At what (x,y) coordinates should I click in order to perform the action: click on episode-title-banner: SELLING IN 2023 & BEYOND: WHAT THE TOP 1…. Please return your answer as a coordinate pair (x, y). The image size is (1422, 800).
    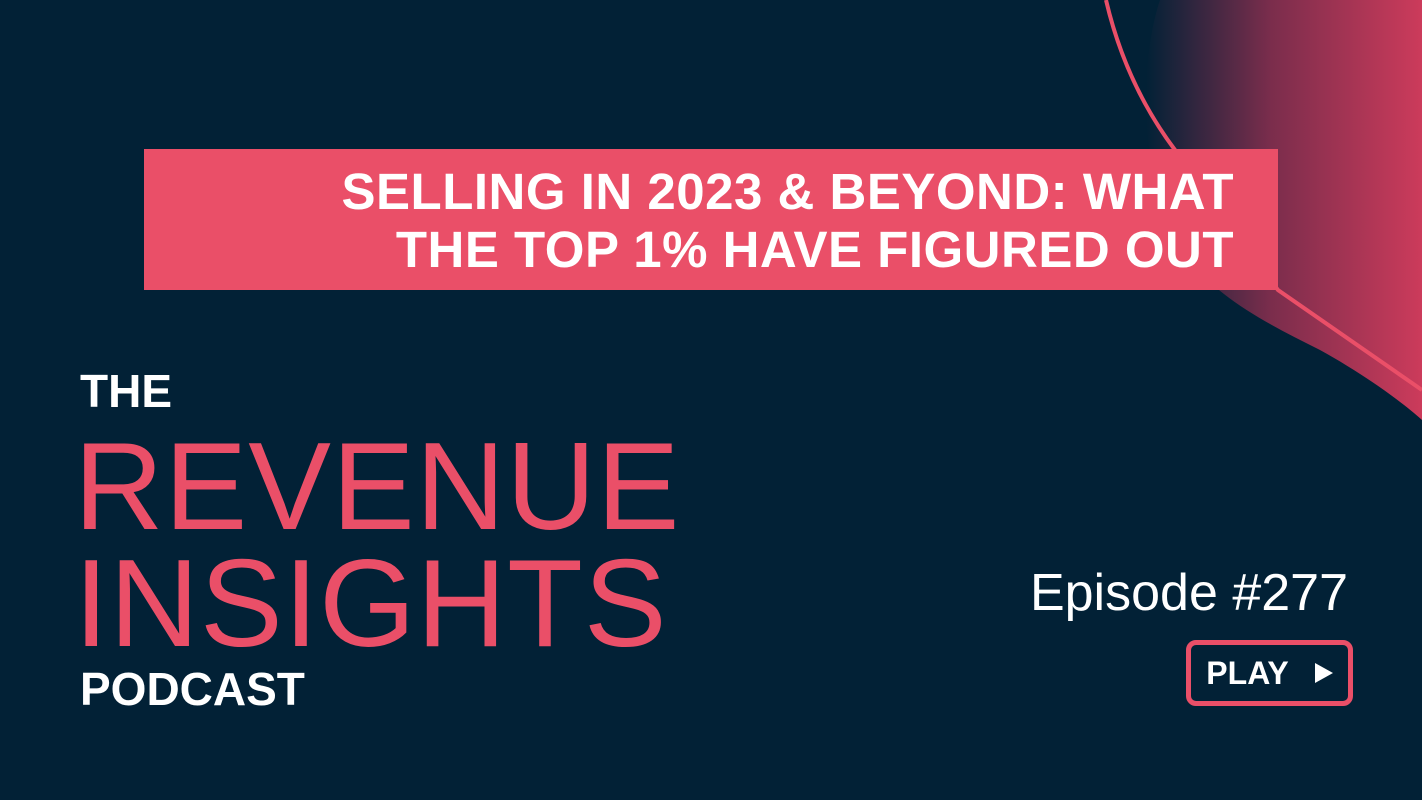
    Looking at the image, I should click on (711, 219).